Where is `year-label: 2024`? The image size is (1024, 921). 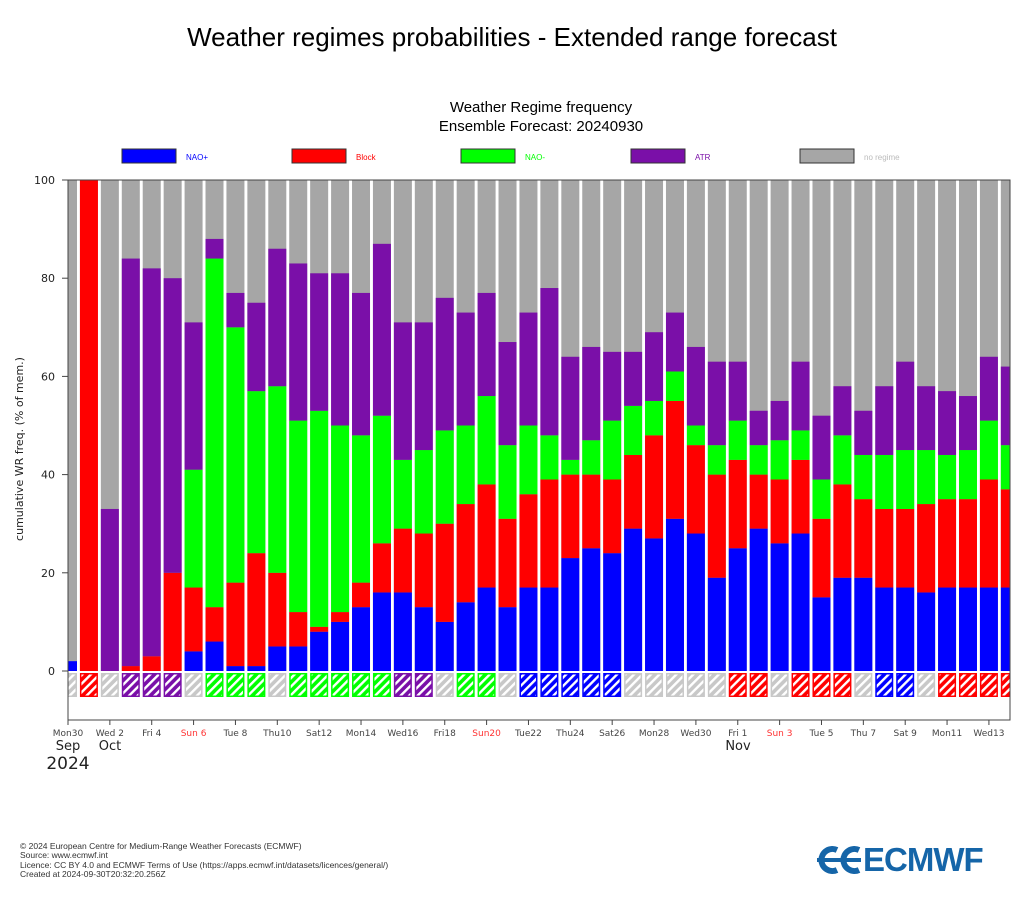
year-label: 2024 is located at coordinates (67, 764).